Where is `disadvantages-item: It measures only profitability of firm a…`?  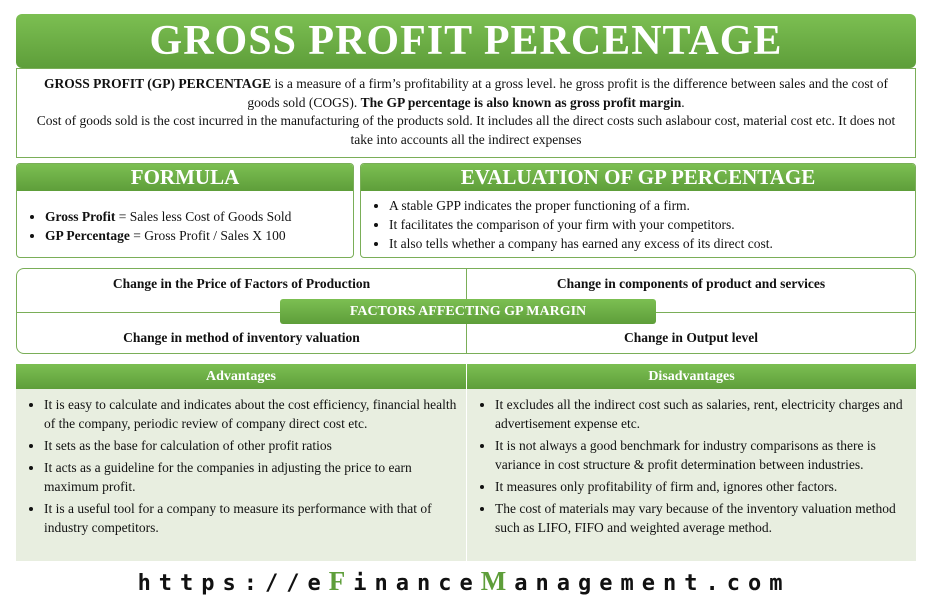 disadvantages-item: It measures only profitability of firm a… is located at coordinates (705, 486).